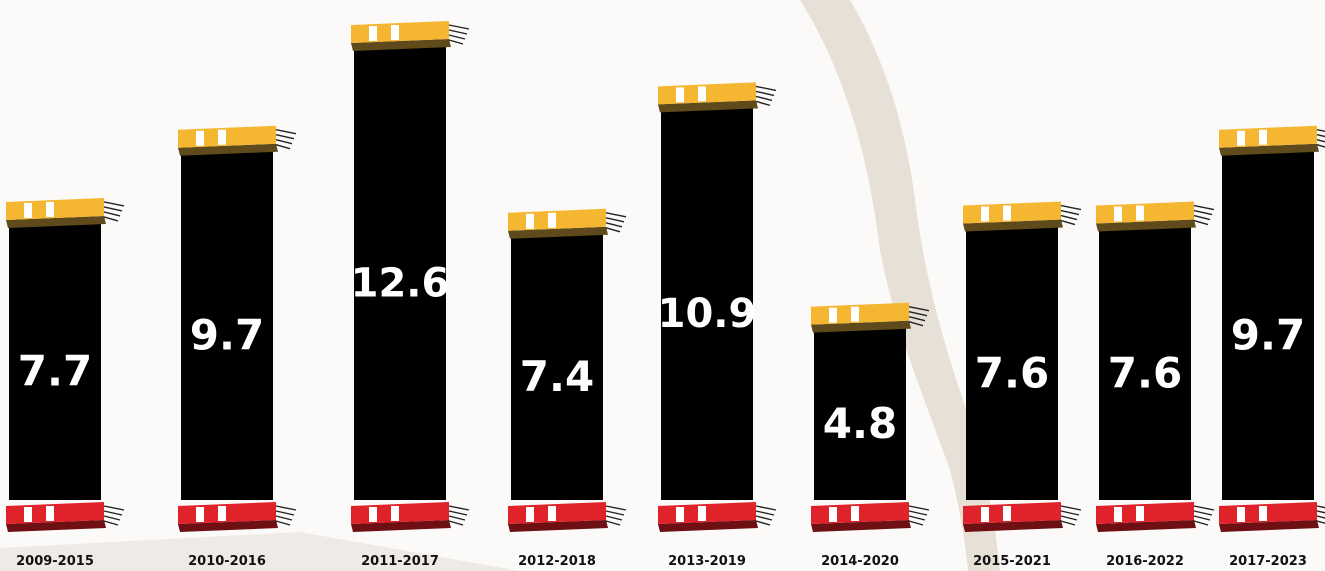  I want to click on category-label: 2013-2019, so click(707, 561).